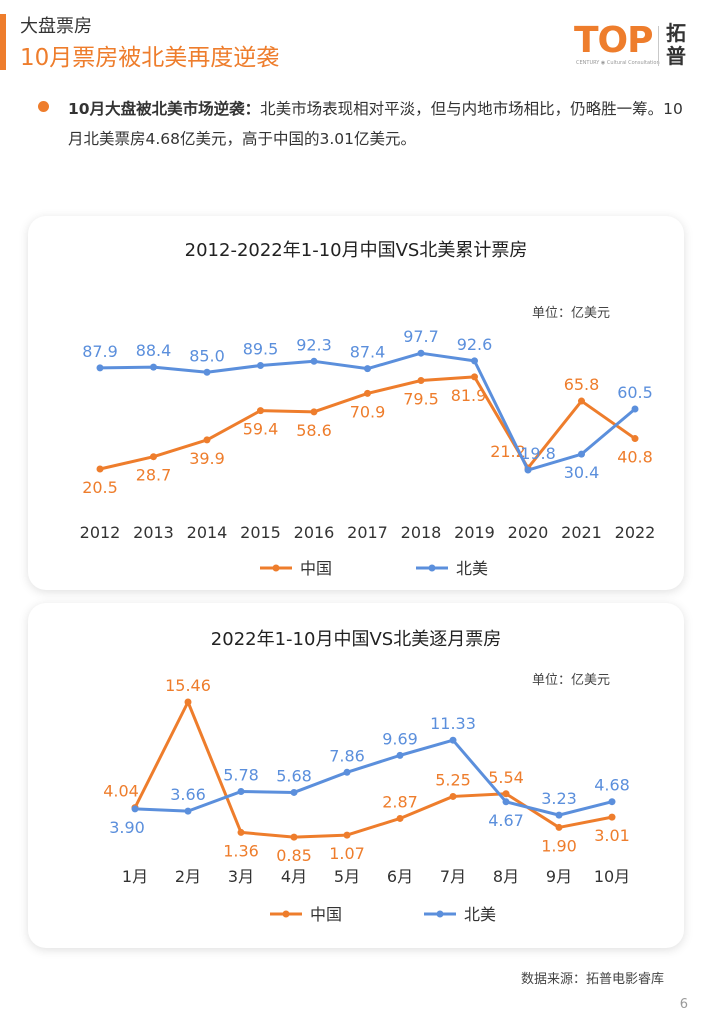 This screenshot has height=1024, width=710. Describe the element at coordinates (56, 26) in the screenshot. I see `section-label: 大盘票房` at that location.